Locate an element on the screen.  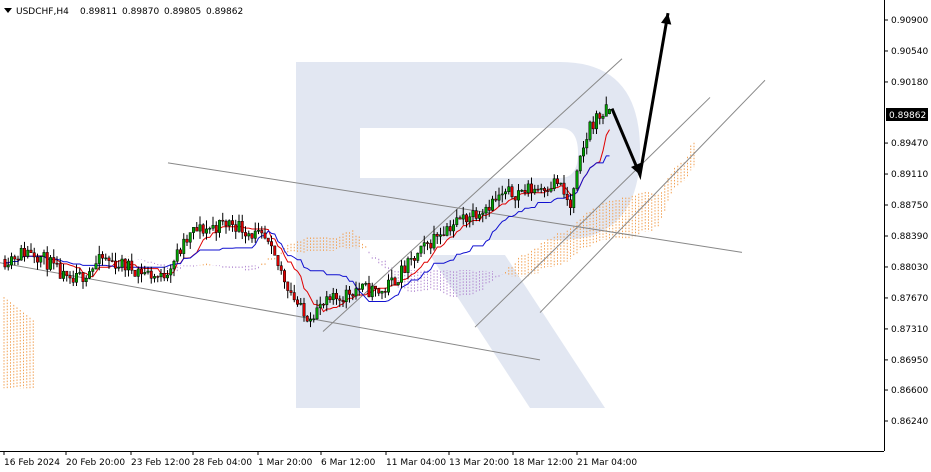
current-price-text: 0.89862 is located at coordinates (907, 116).